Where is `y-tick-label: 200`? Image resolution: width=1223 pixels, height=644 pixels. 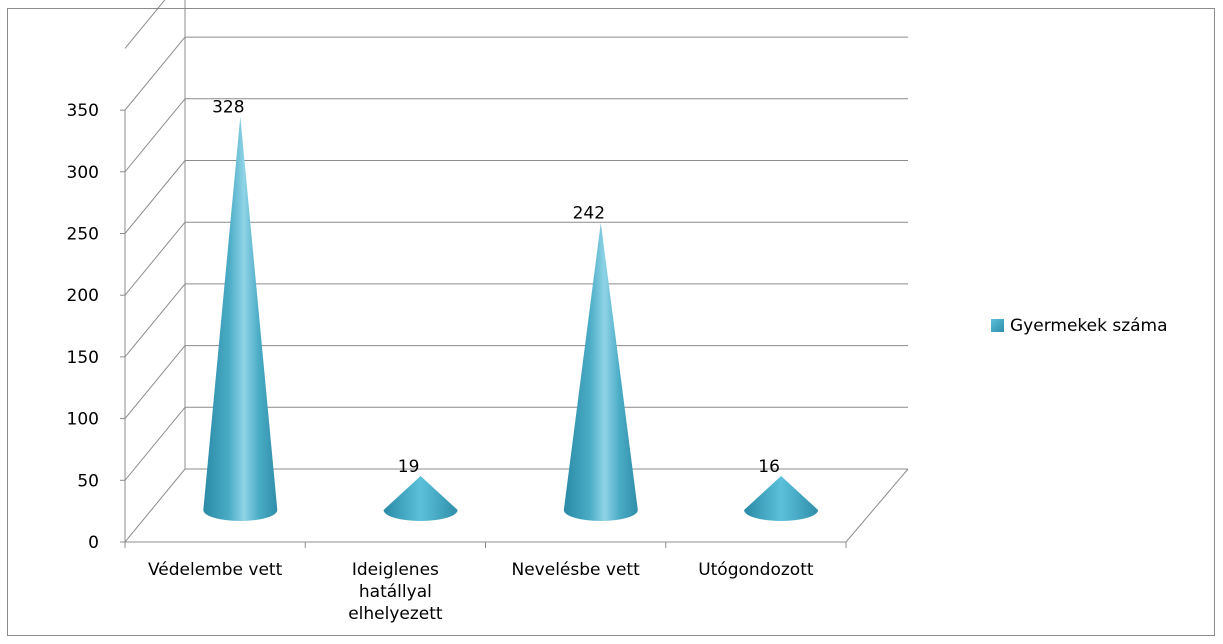
y-tick-label: 200 is located at coordinates (83, 296).